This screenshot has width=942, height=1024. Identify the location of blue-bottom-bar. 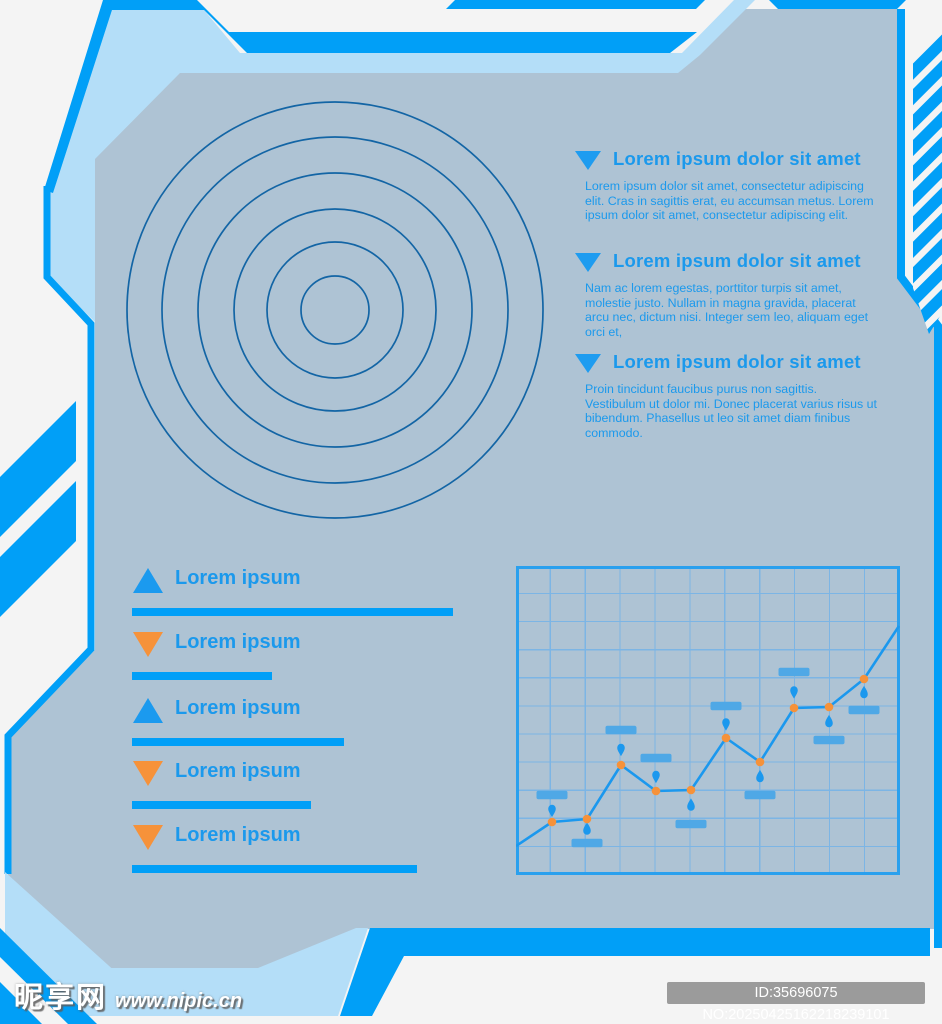
(635, 972).